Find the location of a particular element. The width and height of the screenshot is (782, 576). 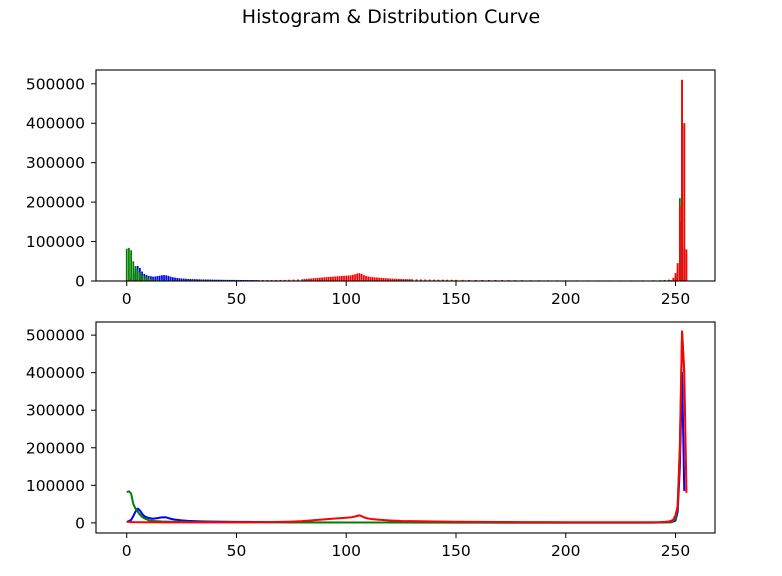

y-tick-label-3: 300000 is located at coordinates (55, 411).